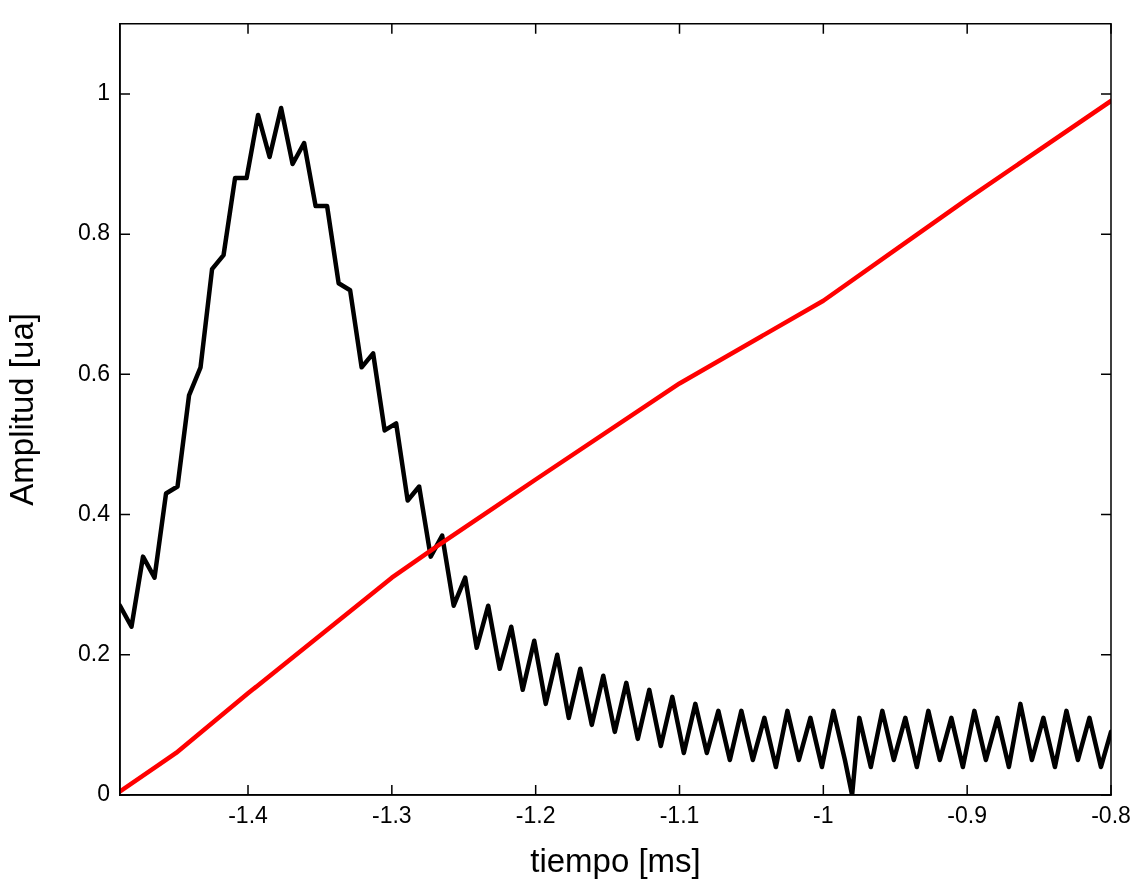 This screenshot has width=1145, height=887. Describe the element at coordinates (679, 815) in the screenshot. I see `x-tick-label: -1.1` at that location.